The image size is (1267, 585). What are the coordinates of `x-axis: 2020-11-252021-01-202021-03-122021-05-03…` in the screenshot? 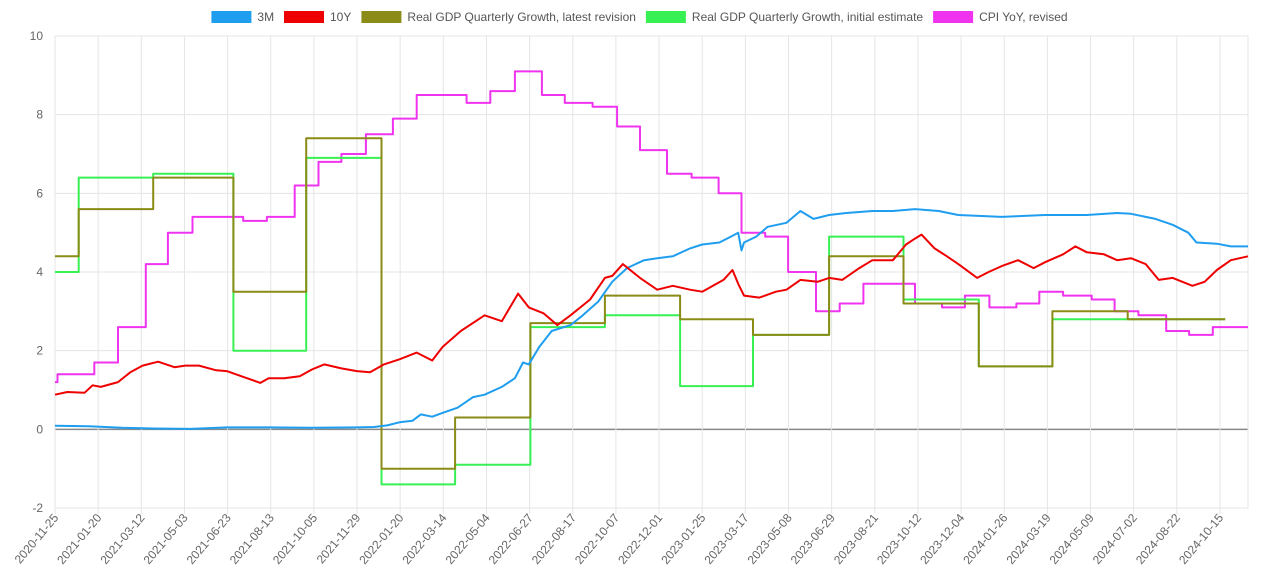 It's located at (619, 539).